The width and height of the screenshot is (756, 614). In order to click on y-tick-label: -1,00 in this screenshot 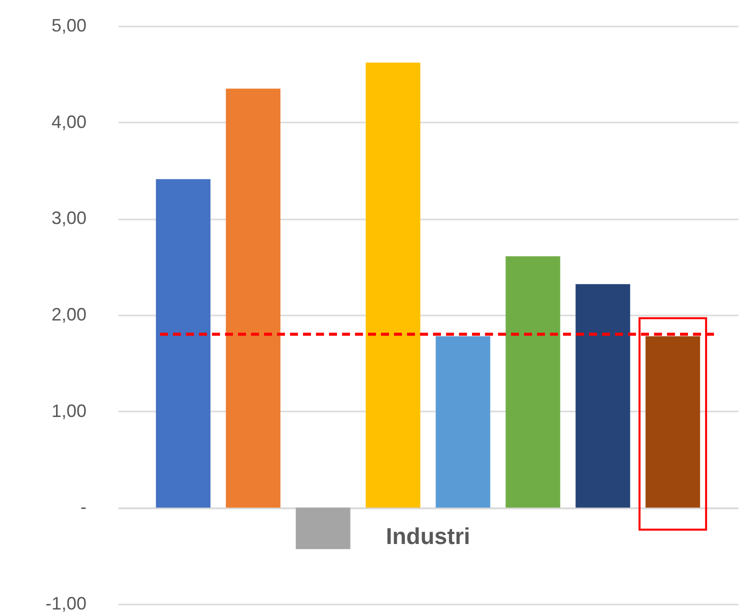, I will do `click(65, 604)`.